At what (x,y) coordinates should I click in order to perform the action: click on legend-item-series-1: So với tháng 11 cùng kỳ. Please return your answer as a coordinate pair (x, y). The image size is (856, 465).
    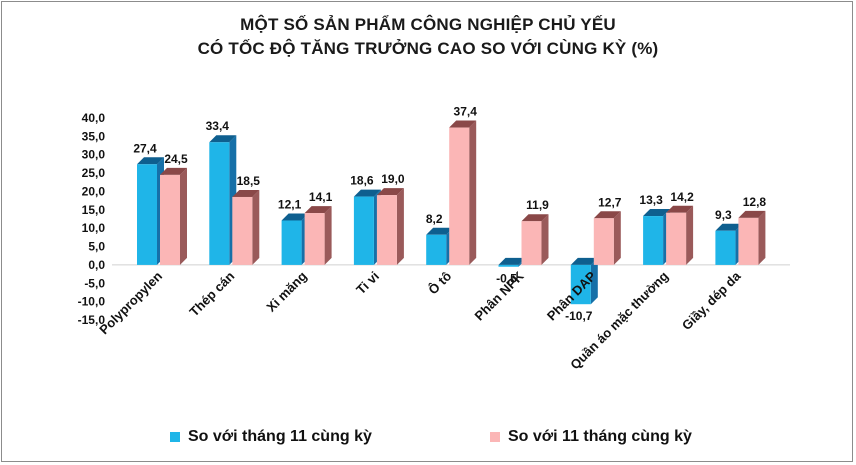
    Looking at the image, I should click on (271, 437).